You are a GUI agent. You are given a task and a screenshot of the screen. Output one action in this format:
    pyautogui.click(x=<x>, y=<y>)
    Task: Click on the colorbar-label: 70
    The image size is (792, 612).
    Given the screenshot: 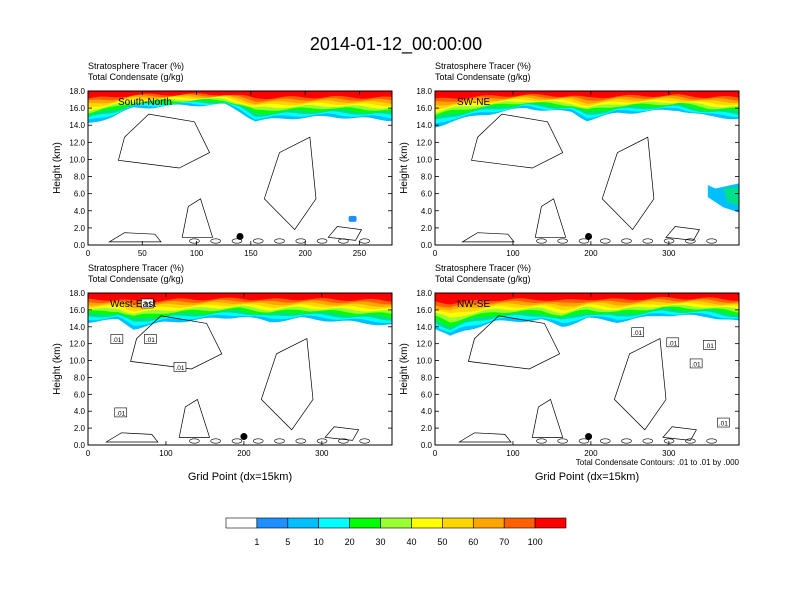 What is the action you would take?
    pyautogui.click(x=504, y=542)
    